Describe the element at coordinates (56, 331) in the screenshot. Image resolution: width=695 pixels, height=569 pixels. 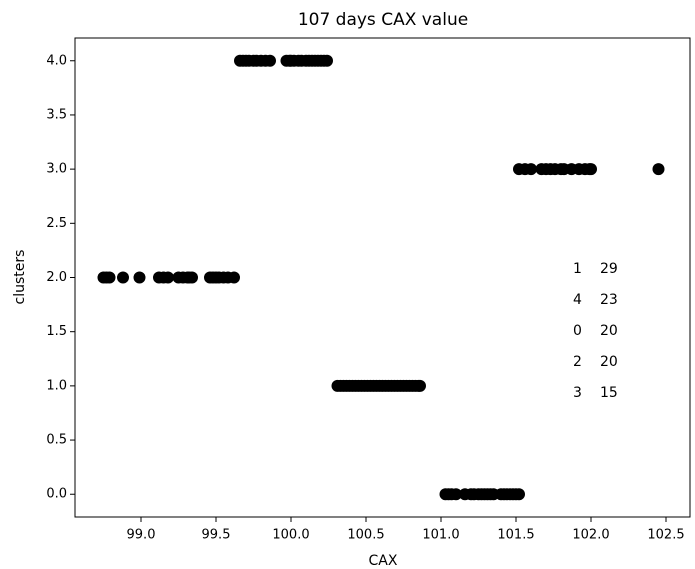
I see `y-tick-label: 1.5` at that location.